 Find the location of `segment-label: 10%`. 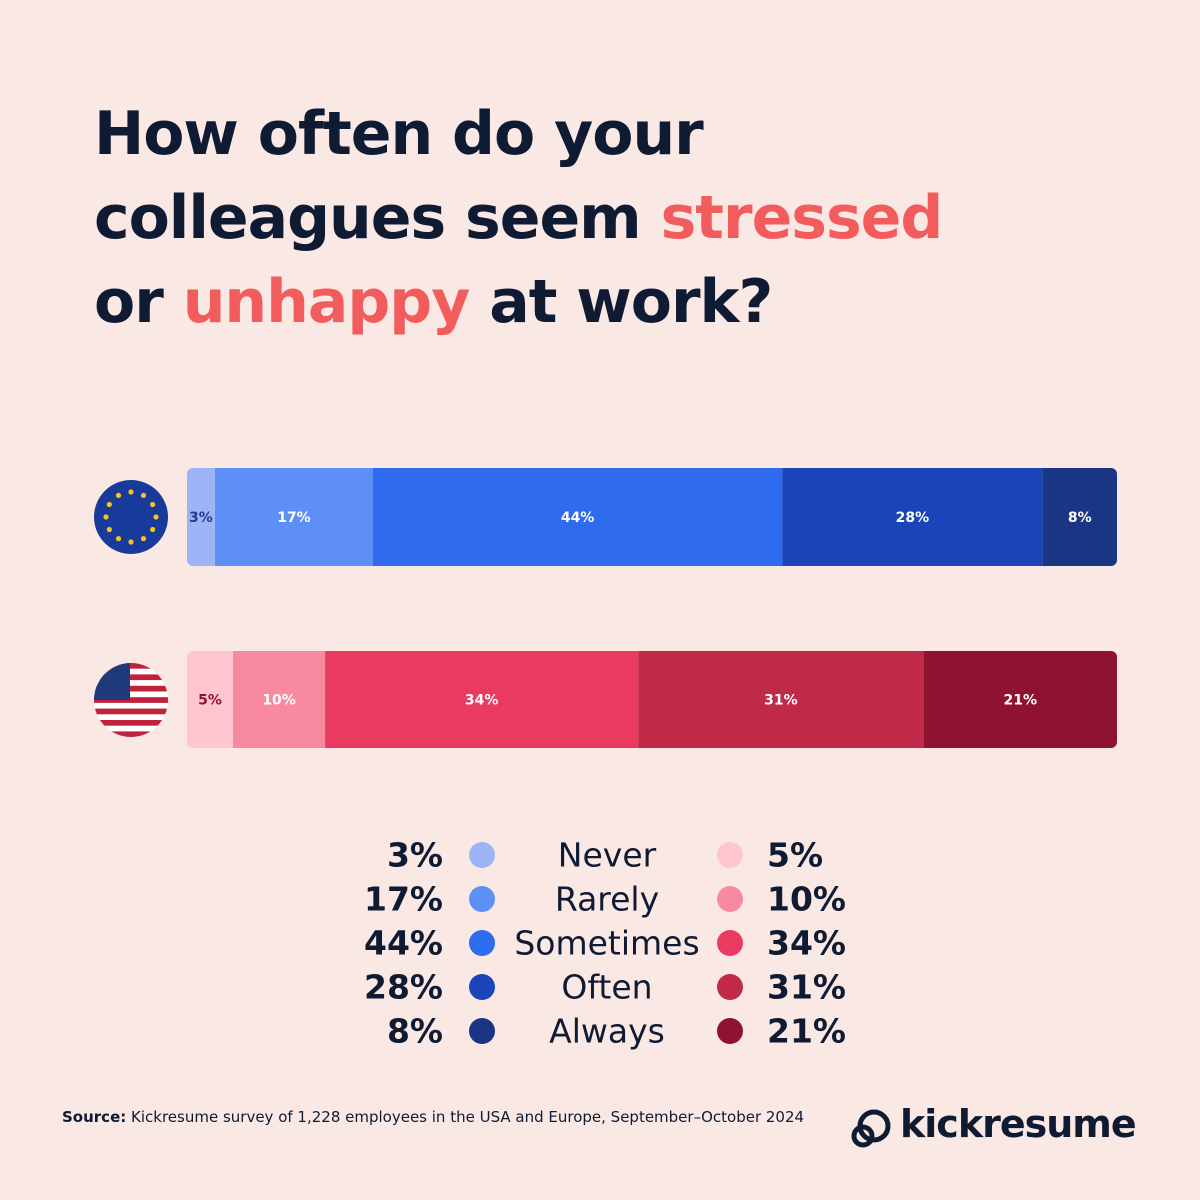

segment-label: 10% is located at coordinates (279, 701).